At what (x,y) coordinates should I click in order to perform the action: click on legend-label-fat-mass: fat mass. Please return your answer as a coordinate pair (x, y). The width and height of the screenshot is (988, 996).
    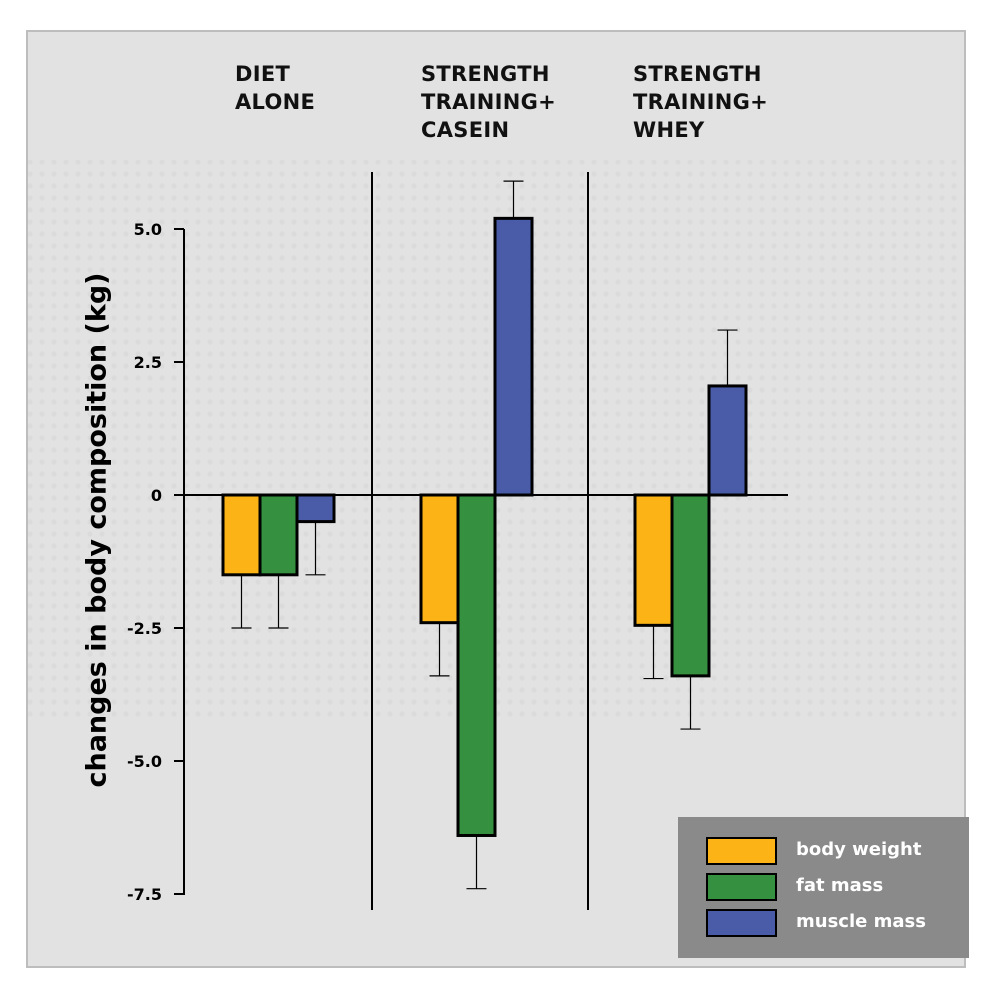
    Looking at the image, I should click on (840, 885).